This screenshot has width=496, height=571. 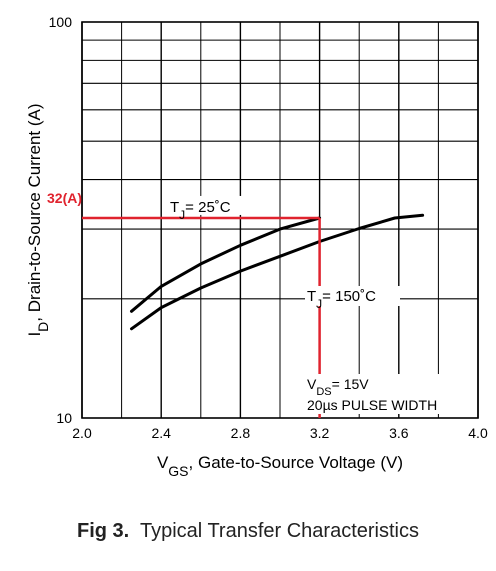 What do you see at coordinates (372, 405) in the screenshot?
I see `pulse-width-label: 20µs PULSE WIDTH` at bounding box center [372, 405].